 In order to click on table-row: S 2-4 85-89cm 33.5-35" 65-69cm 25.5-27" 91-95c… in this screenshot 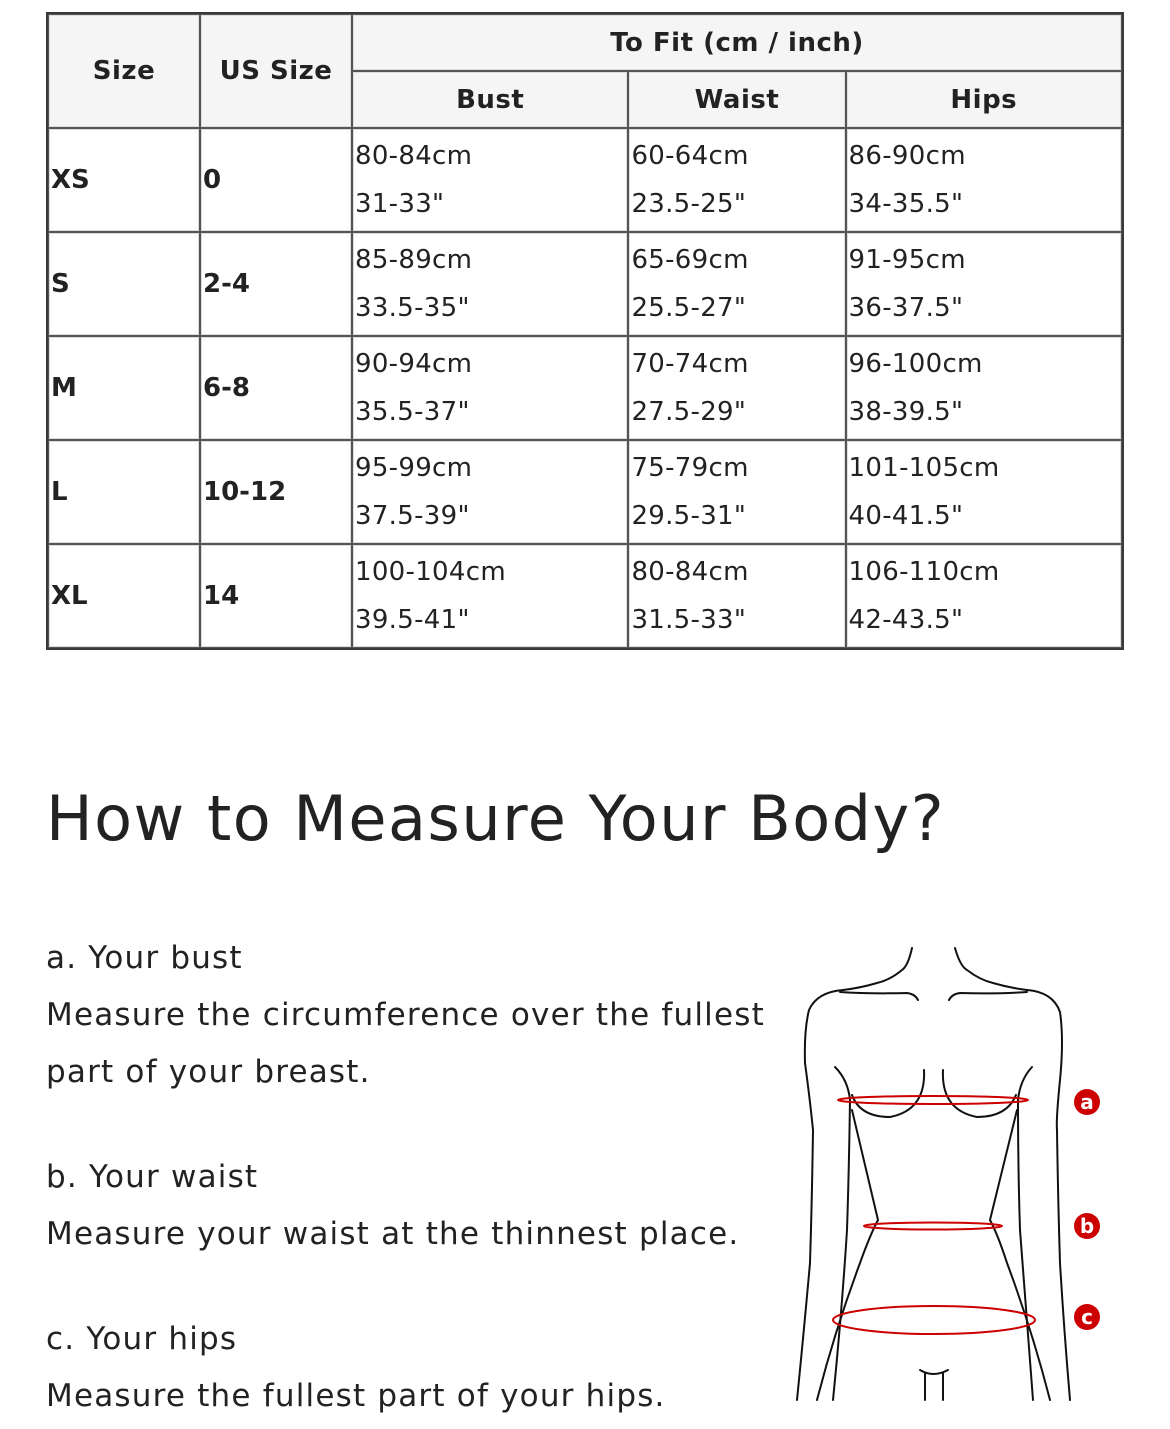, I will do `click(585, 284)`.